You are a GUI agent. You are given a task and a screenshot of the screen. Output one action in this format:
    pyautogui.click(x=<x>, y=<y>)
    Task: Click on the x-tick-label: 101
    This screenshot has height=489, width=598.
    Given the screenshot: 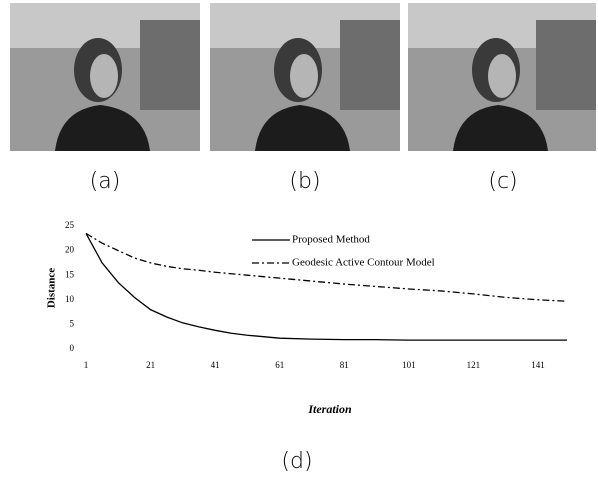 What is the action you would take?
    pyautogui.click(x=409, y=365)
    